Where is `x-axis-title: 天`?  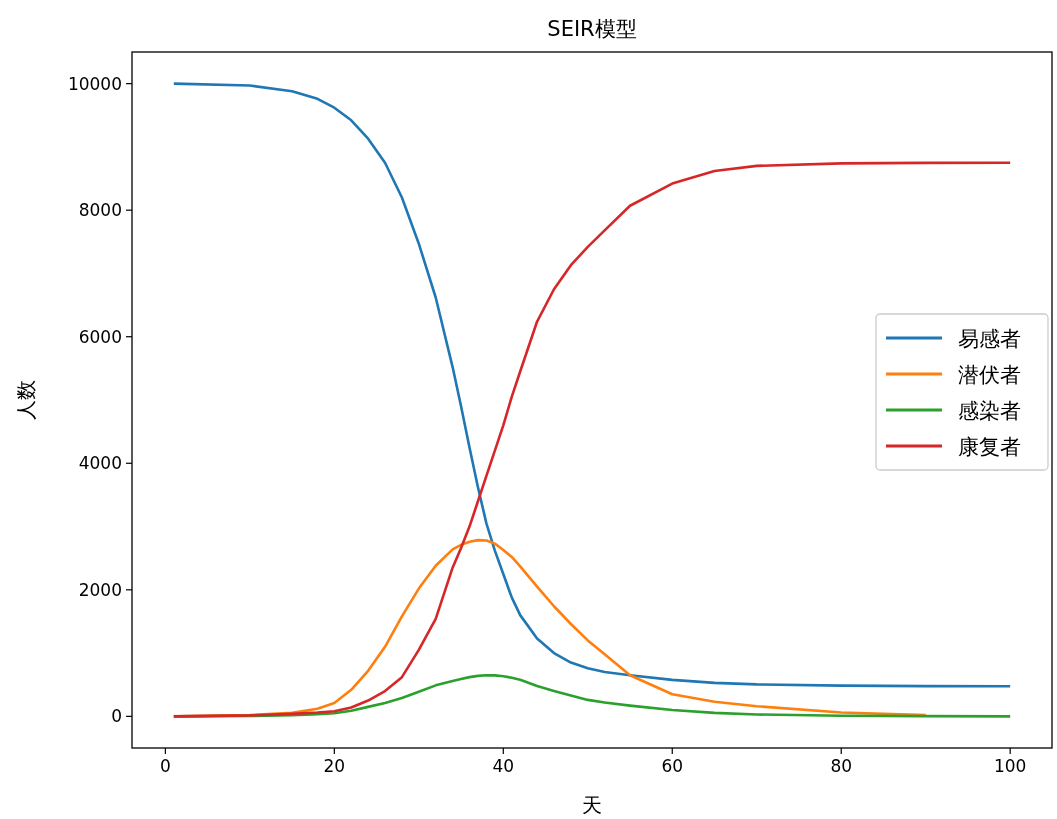 x-axis-title: 天 is located at coordinates (592, 805).